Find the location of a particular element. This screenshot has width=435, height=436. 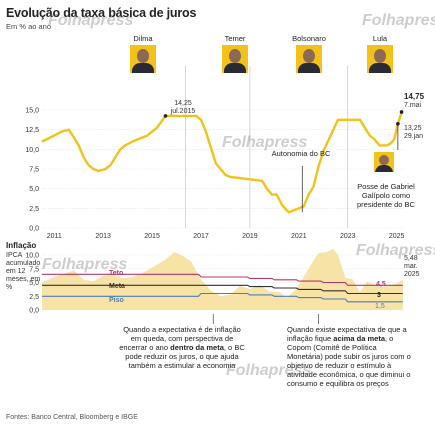

ipca-area is located at coordinates (222, 279).